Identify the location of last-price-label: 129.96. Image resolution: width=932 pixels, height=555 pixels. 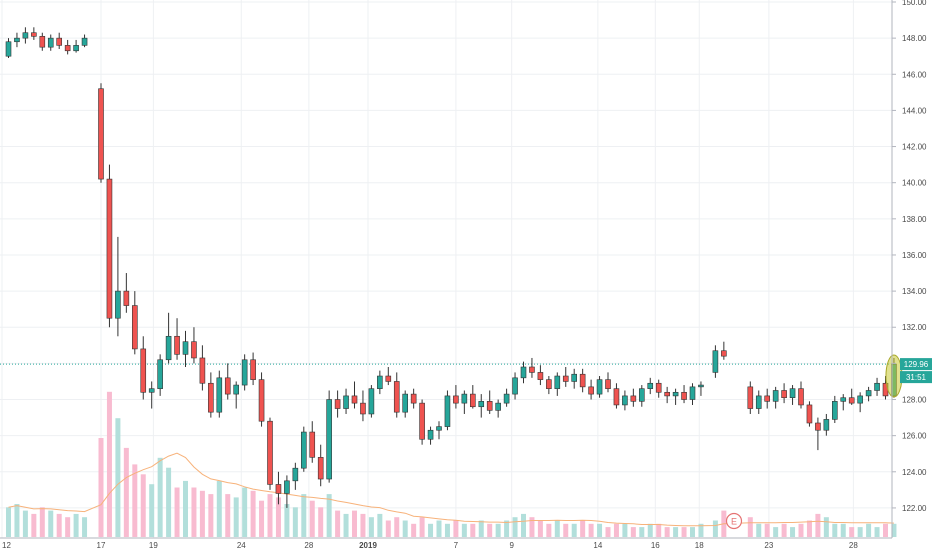
(916, 364).